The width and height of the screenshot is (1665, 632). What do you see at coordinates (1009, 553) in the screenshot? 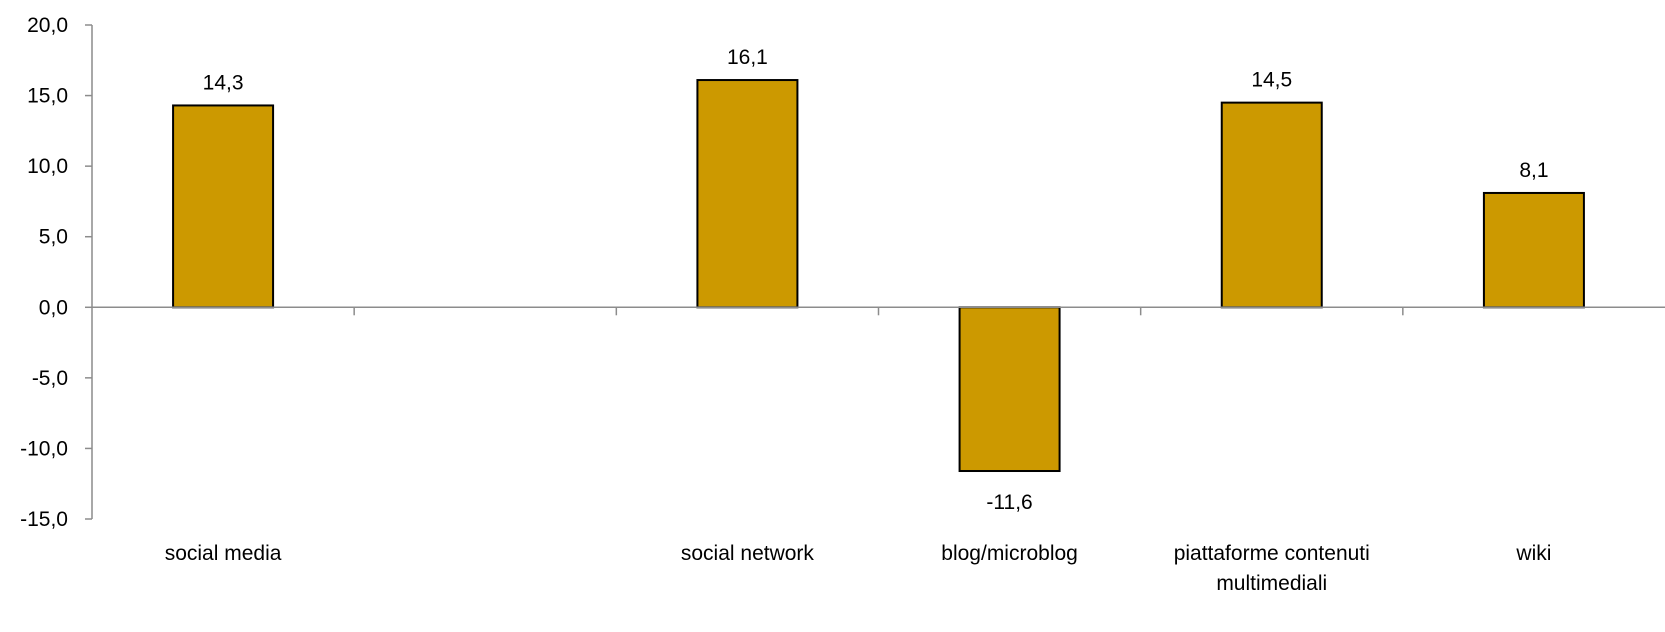
I see `category-label: blog/microblog` at bounding box center [1009, 553].